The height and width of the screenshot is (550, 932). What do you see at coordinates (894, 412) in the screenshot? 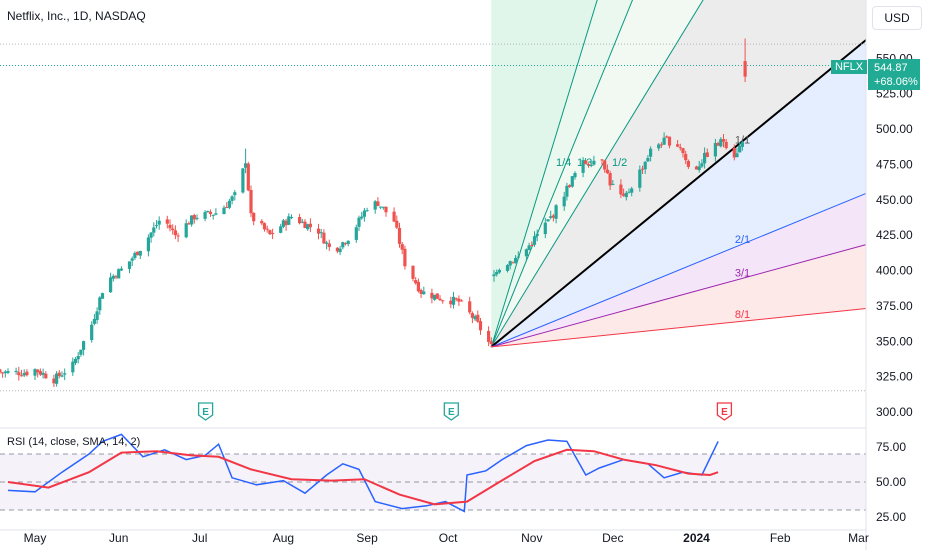
I see `price-tick-label: 300.00` at bounding box center [894, 412].